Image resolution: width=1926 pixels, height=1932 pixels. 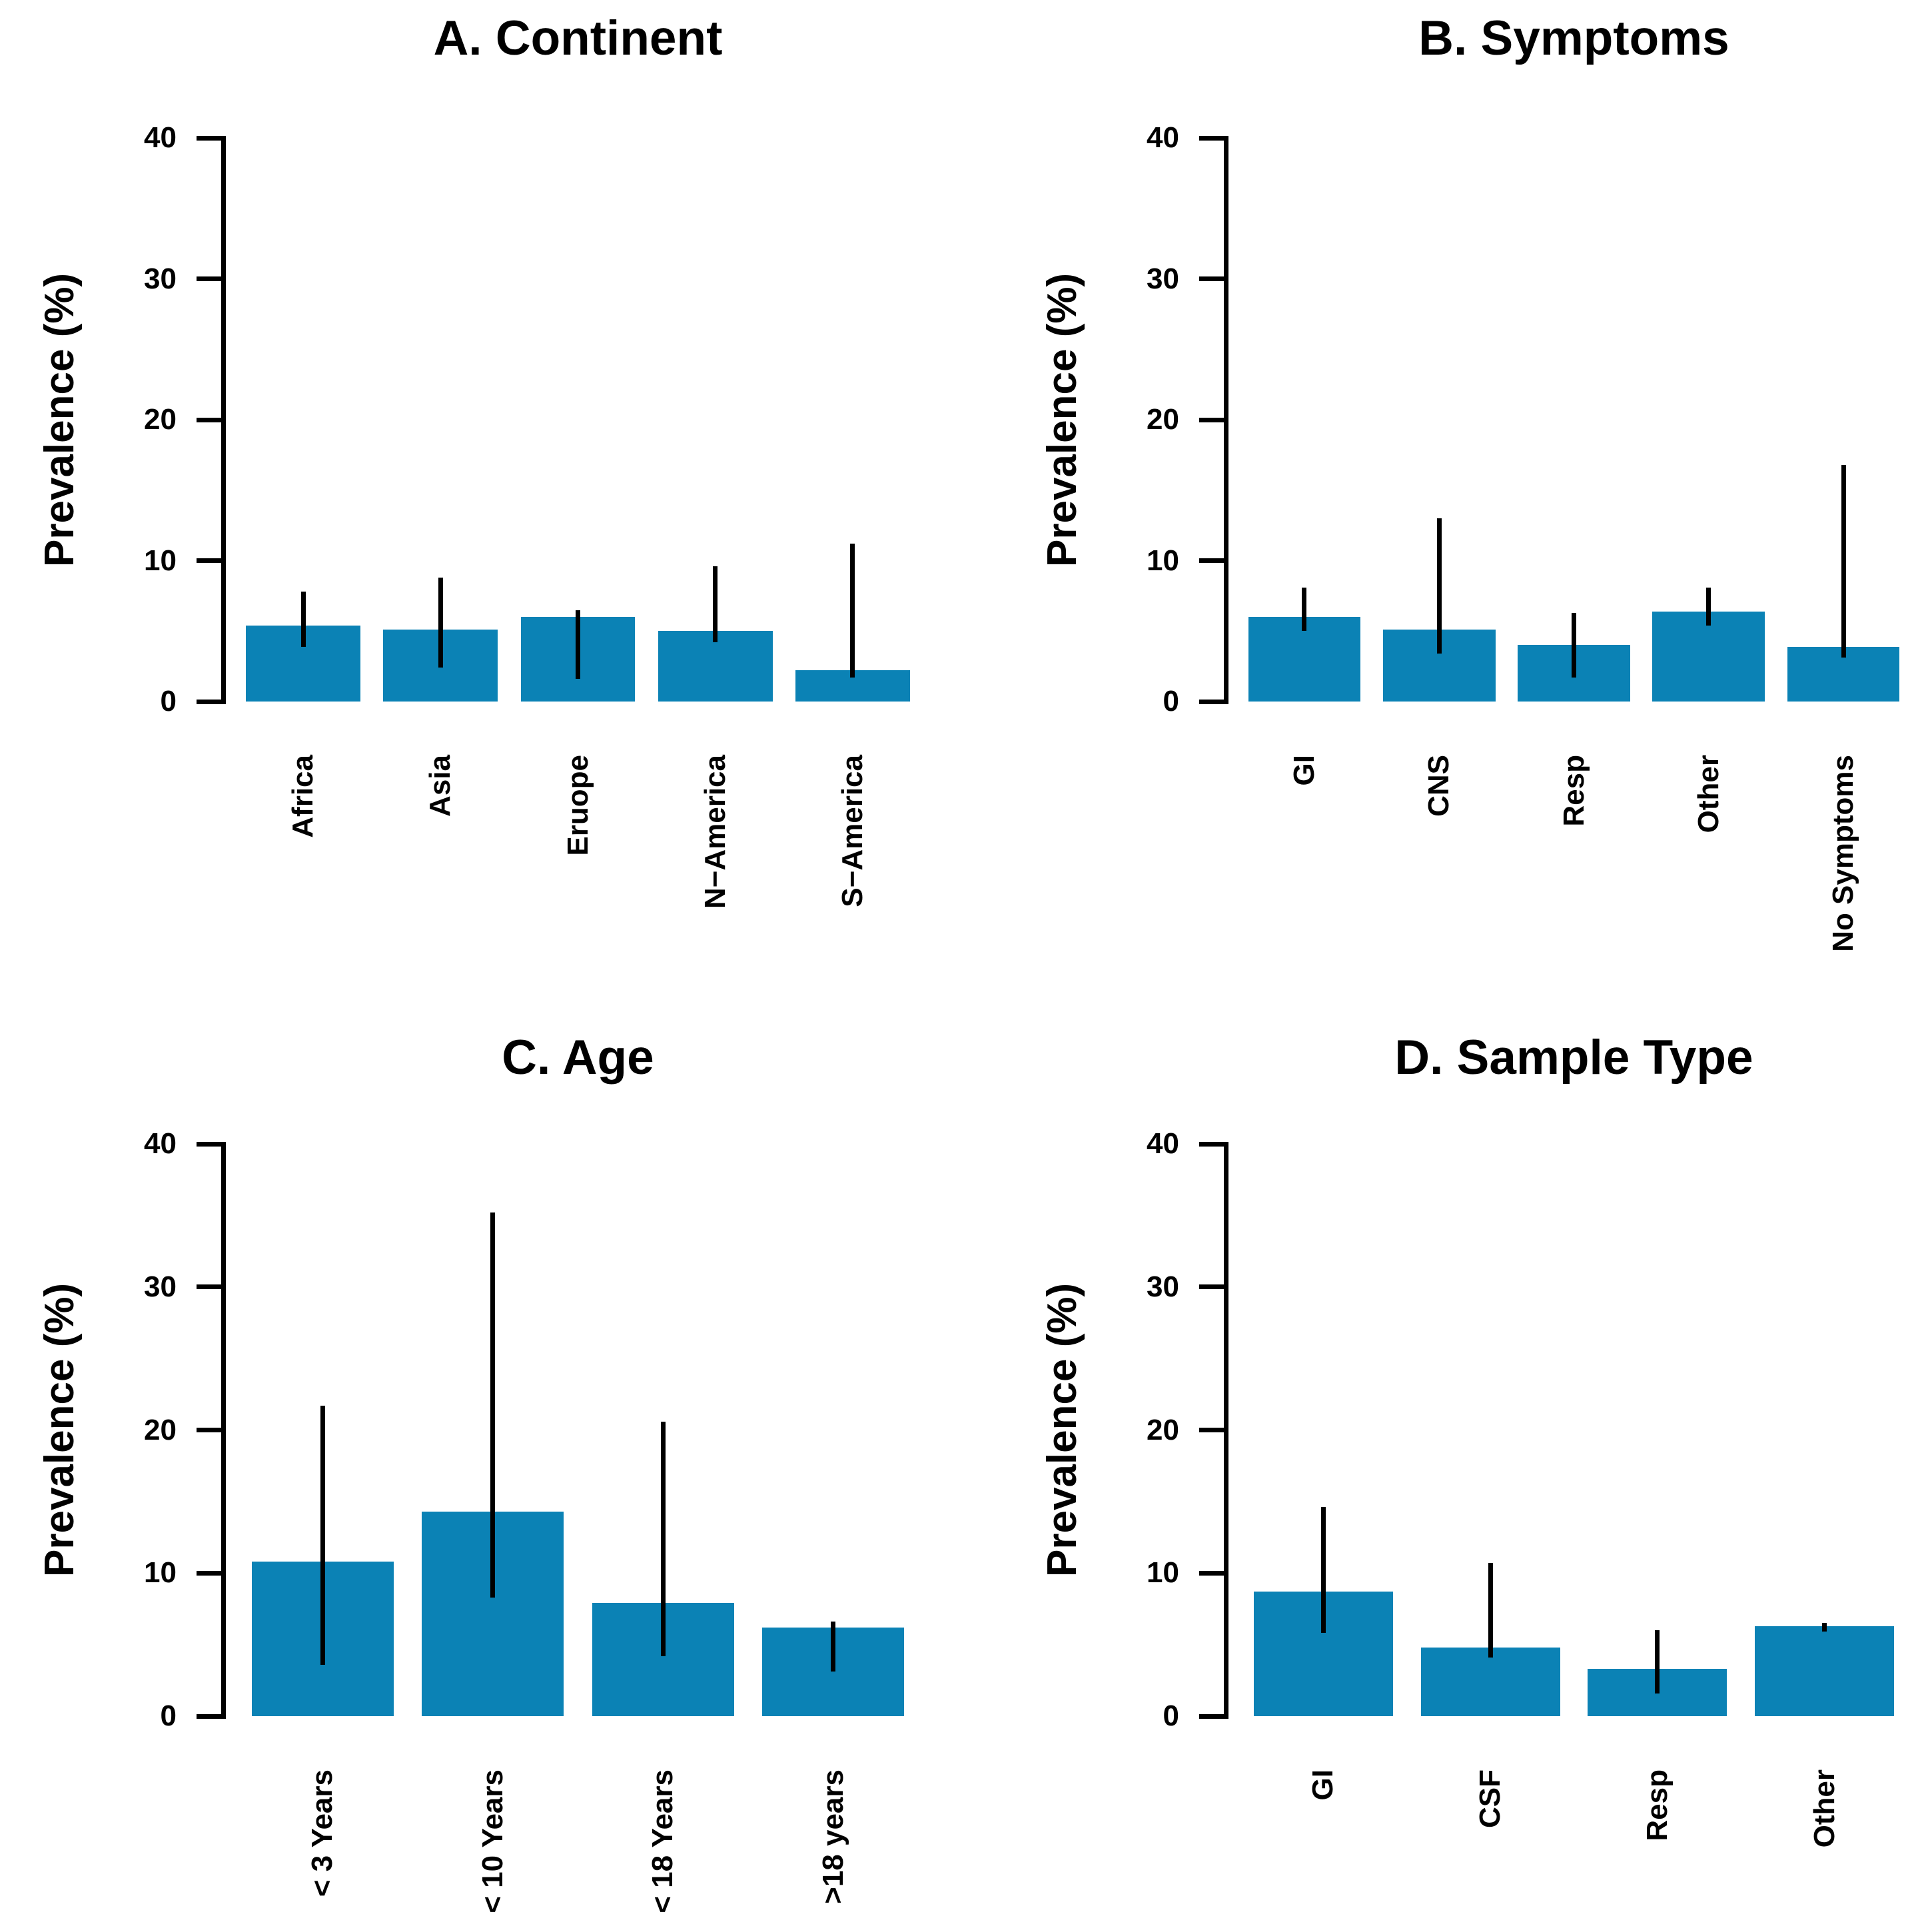 I want to click on x-category-label: No Symptoms, so click(x=1843, y=853).